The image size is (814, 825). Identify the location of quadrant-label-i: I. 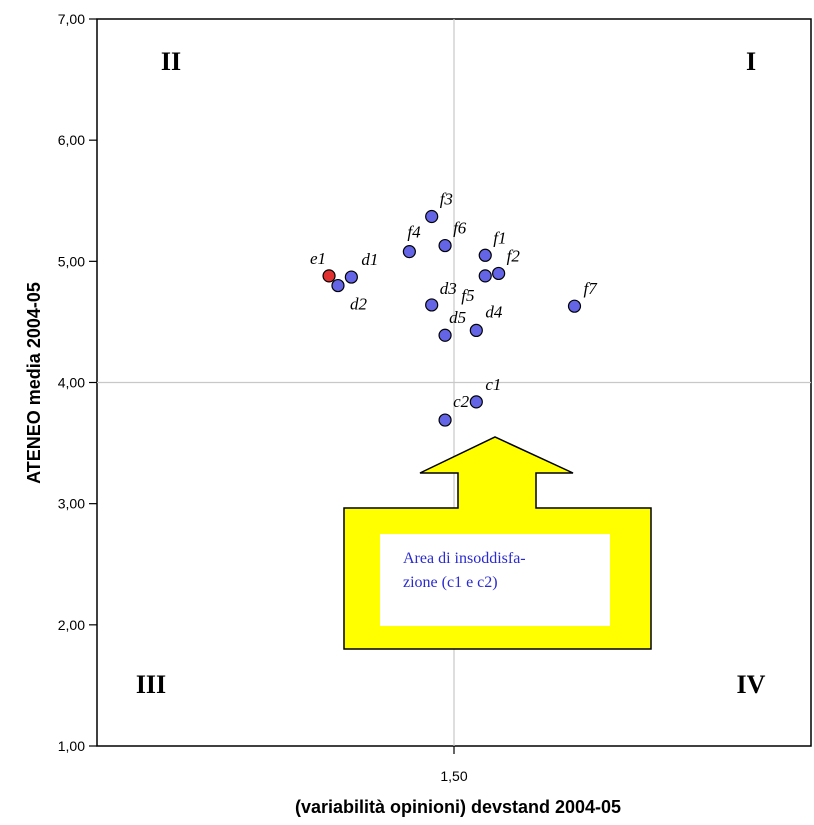
(751, 61).